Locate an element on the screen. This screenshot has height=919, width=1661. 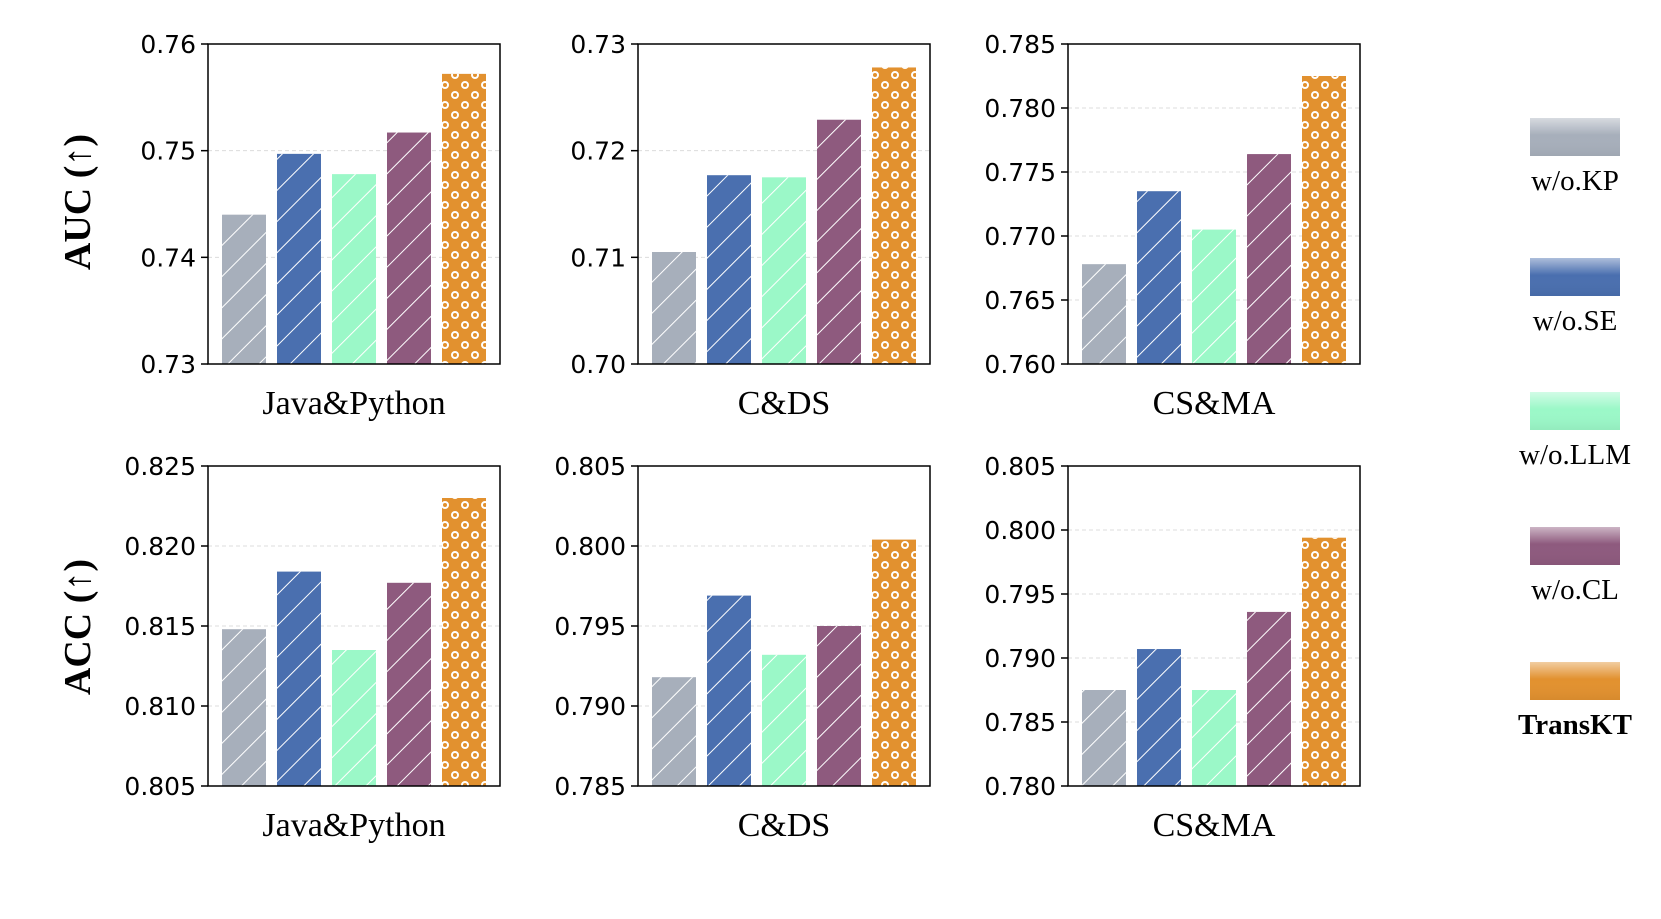
legend-swatch-wo-cl is located at coordinates (1575, 546).